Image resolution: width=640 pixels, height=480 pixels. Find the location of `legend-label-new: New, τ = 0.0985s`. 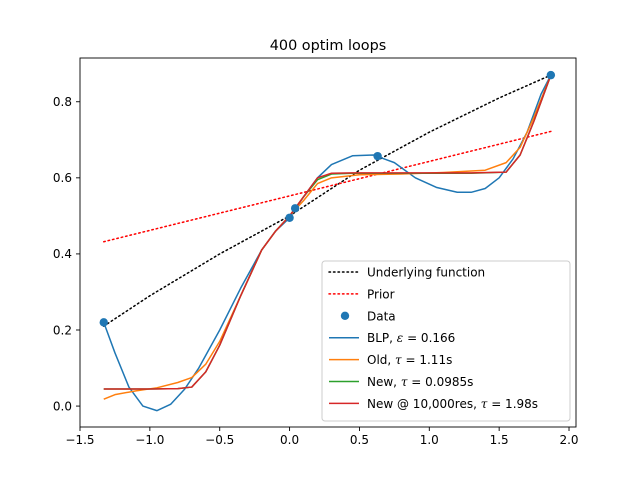

legend-label-new: New, τ = 0.0985s is located at coordinates (420, 382).